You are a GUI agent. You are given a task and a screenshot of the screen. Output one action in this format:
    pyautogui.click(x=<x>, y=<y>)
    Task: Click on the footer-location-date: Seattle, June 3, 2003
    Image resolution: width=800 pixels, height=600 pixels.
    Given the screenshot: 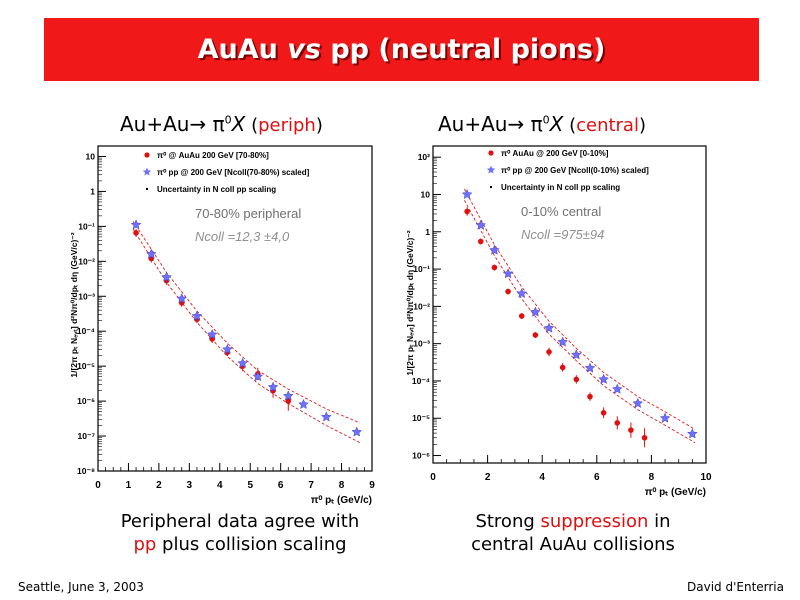 What is the action you would take?
    pyautogui.click(x=81, y=587)
    